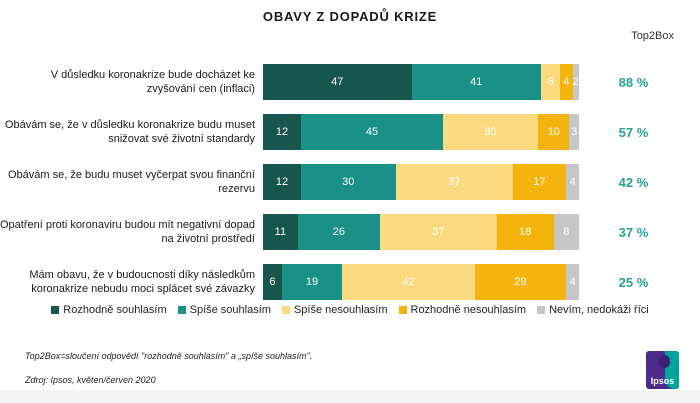 Image resolution: width=700 pixels, height=403 pixels. What do you see at coordinates (340, 310) in the screenshot?
I see `legend-label: Spíše nesouhlasím` at bounding box center [340, 310].